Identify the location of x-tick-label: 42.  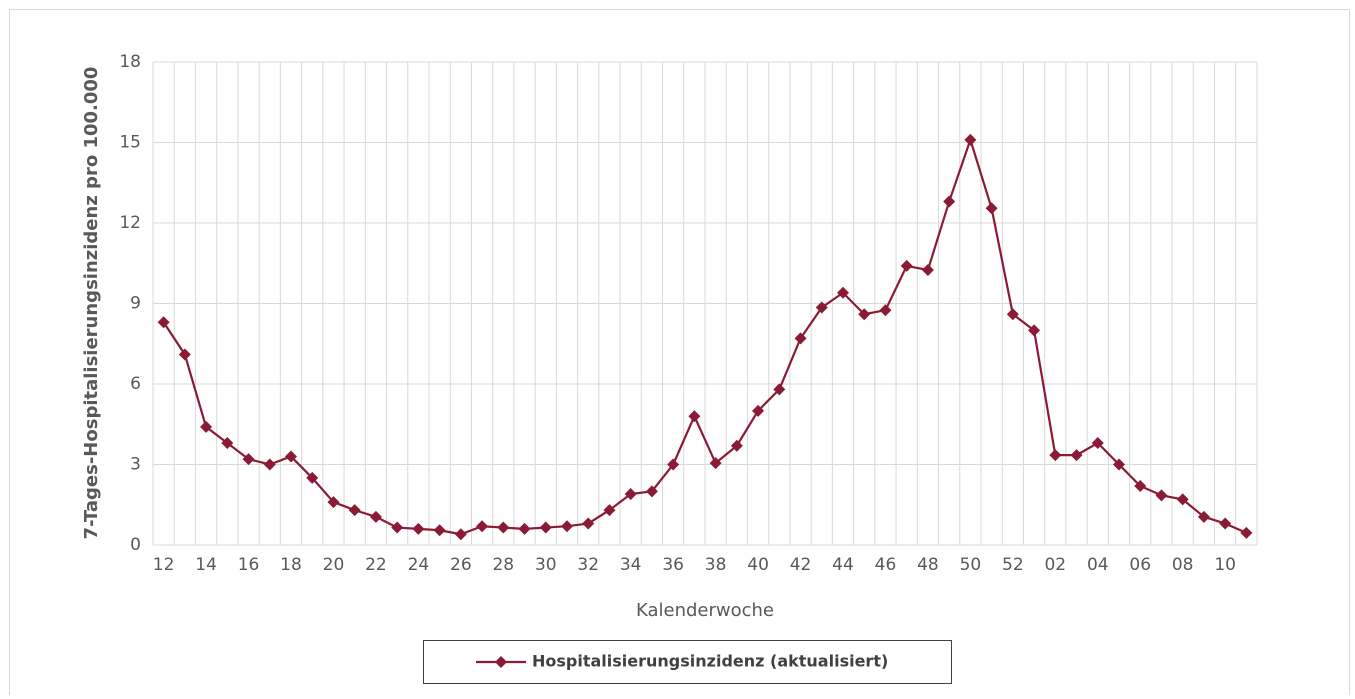
(801, 565).